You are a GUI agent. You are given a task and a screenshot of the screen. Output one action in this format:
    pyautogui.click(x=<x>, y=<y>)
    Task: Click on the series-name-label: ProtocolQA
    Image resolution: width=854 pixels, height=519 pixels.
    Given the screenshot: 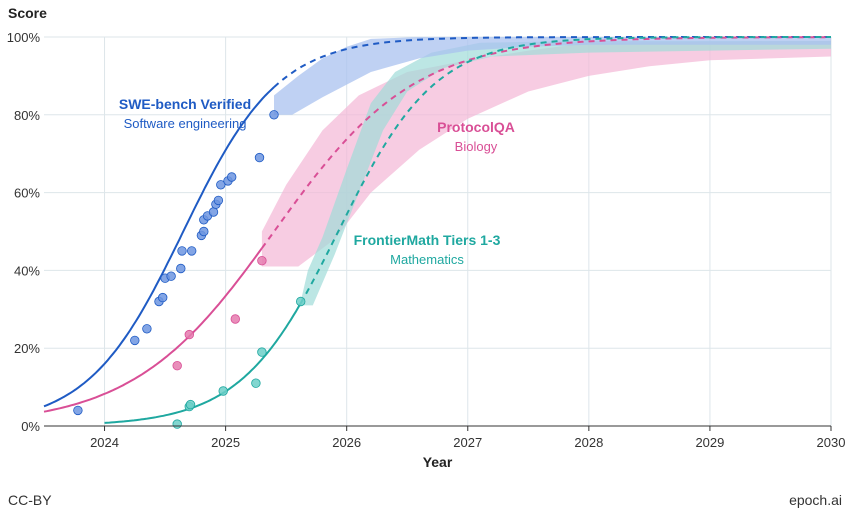 What is the action you would take?
    pyautogui.click(x=476, y=127)
    